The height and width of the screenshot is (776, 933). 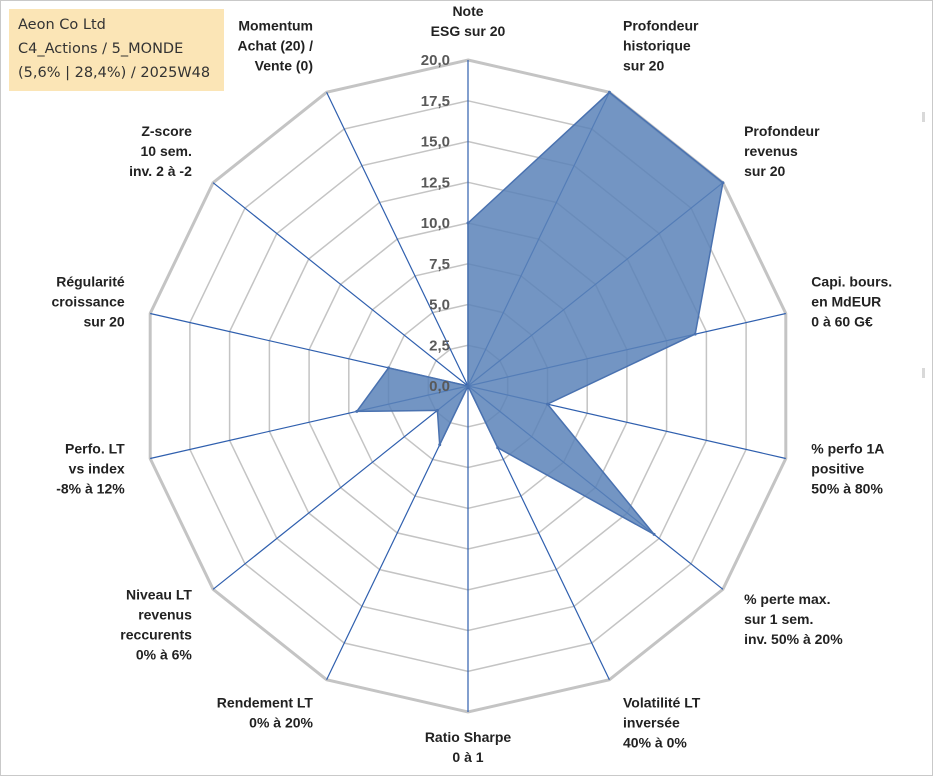 What do you see at coordinates (439, 264) in the screenshot?
I see `tick-label: 7,5` at bounding box center [439, 264].